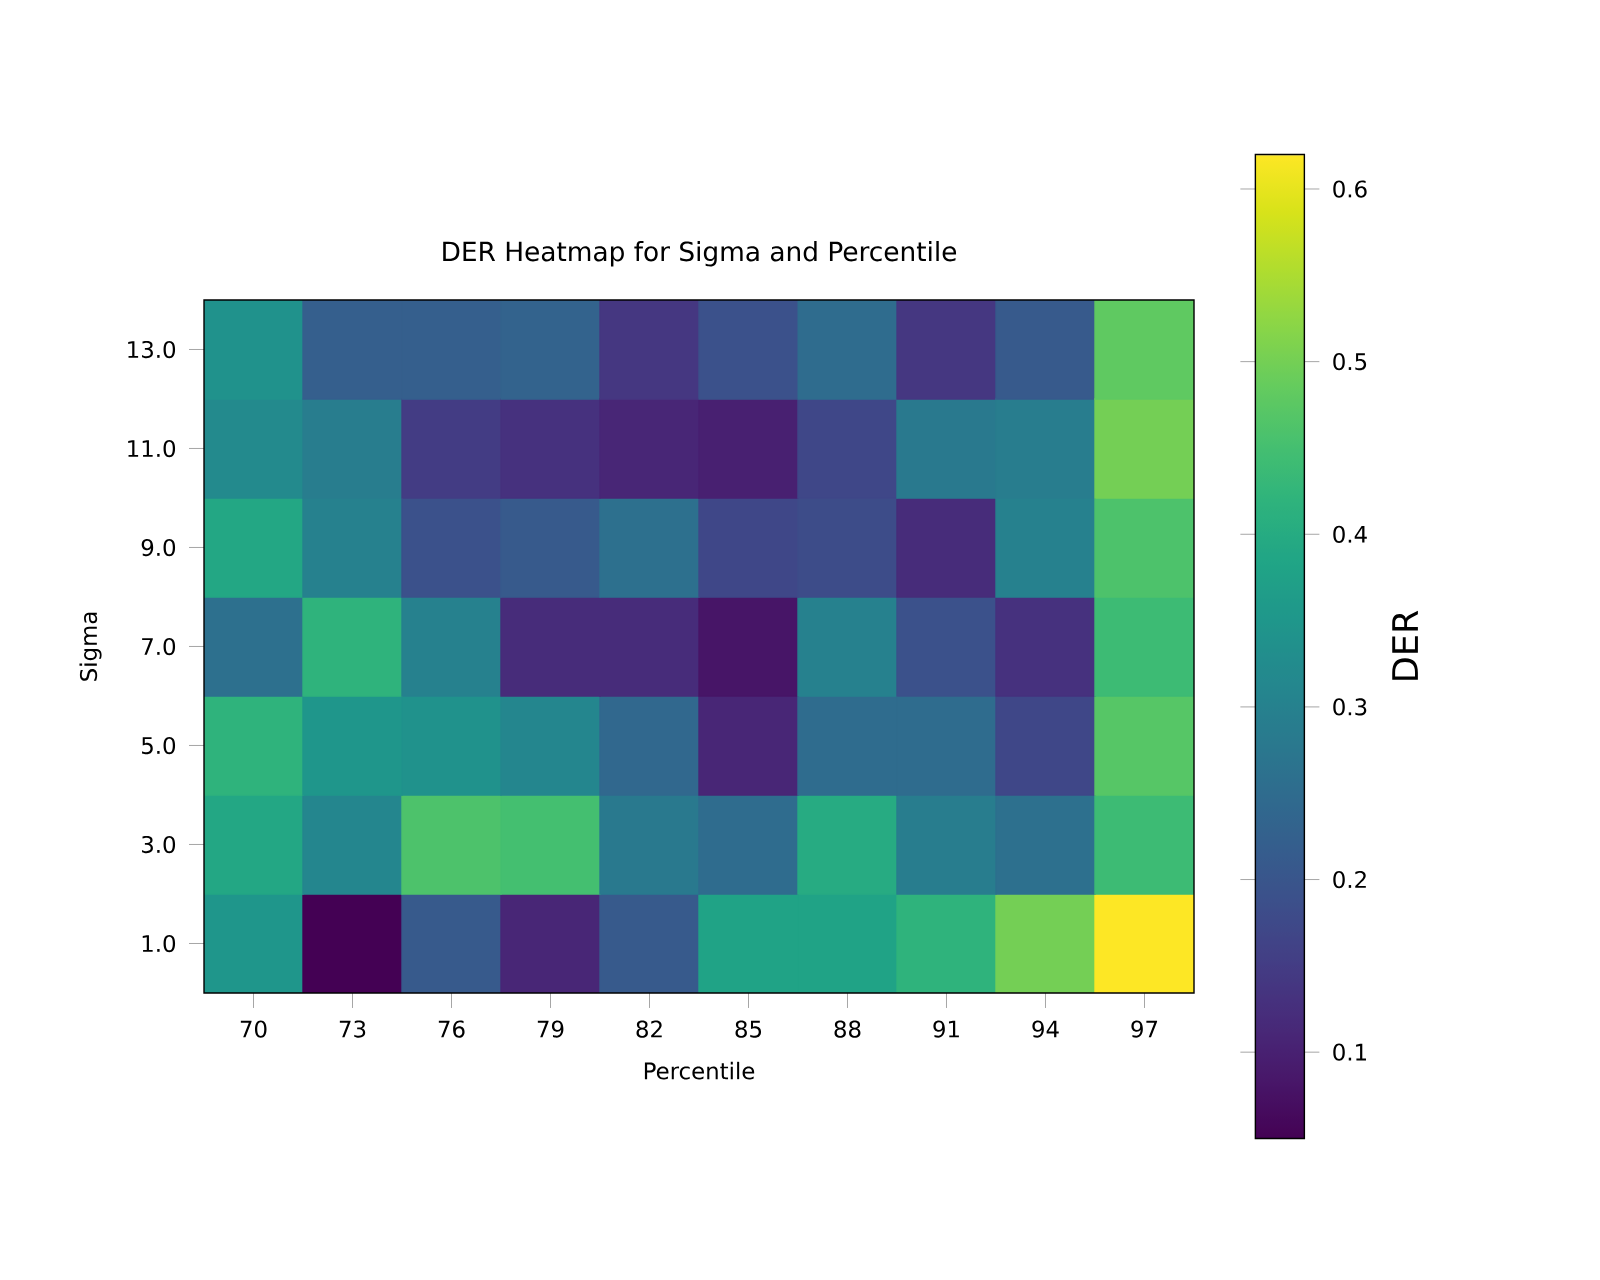  Describe the element at coordinates (699, 1070) in the screenshot. I see `x-axis-title: Percentile` at that location.